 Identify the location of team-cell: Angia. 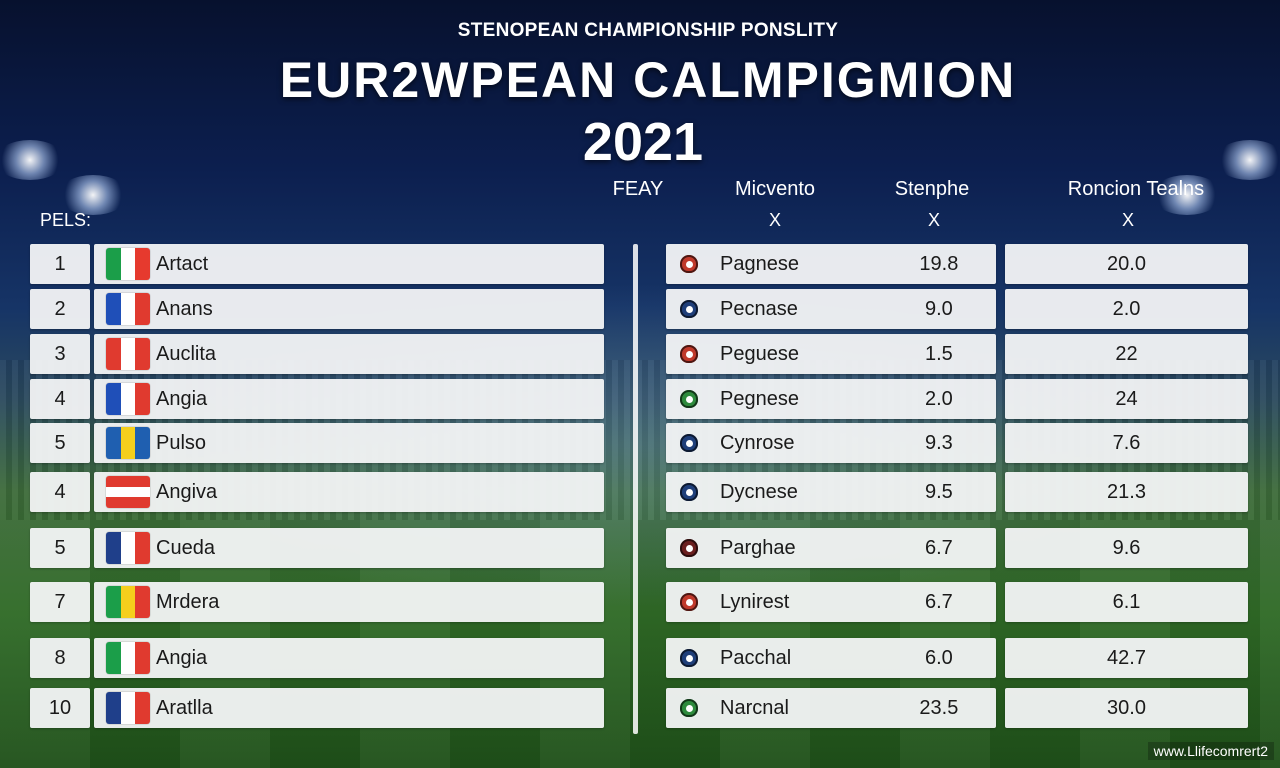
(349, 658).